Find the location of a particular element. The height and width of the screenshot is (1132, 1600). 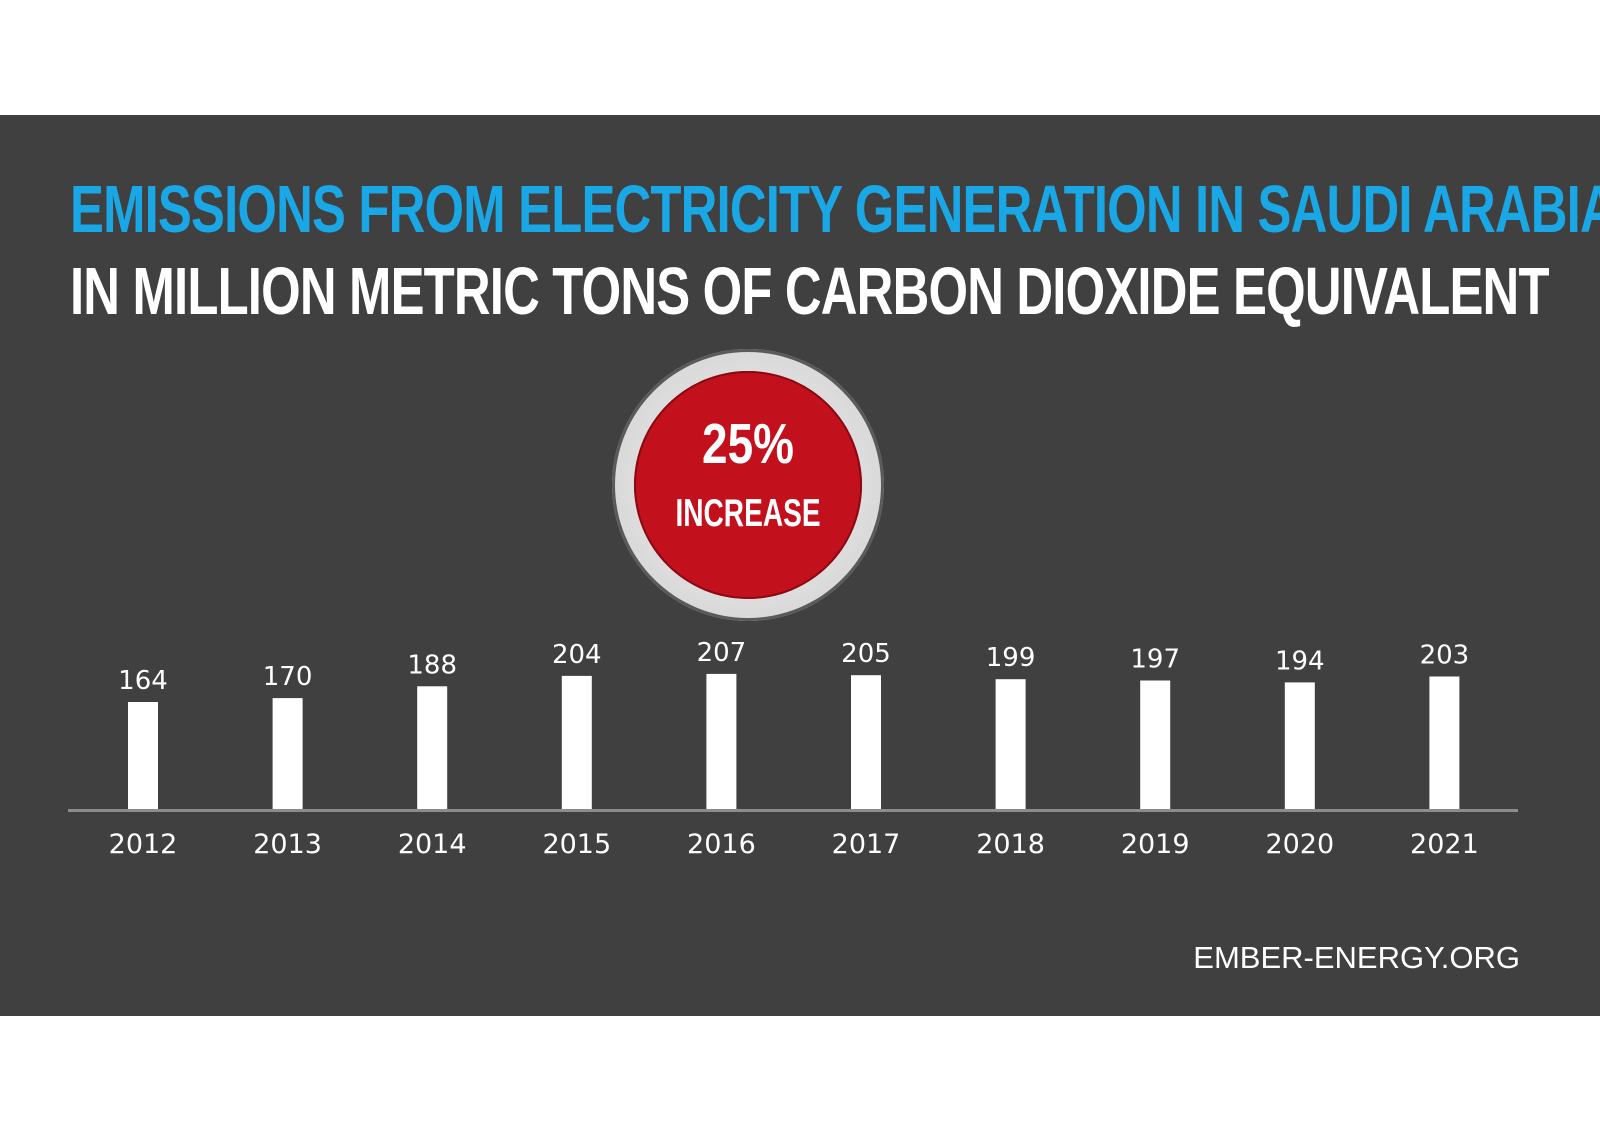

x-tick-label-2021: 2021 is located at coordinates (1444, 844).